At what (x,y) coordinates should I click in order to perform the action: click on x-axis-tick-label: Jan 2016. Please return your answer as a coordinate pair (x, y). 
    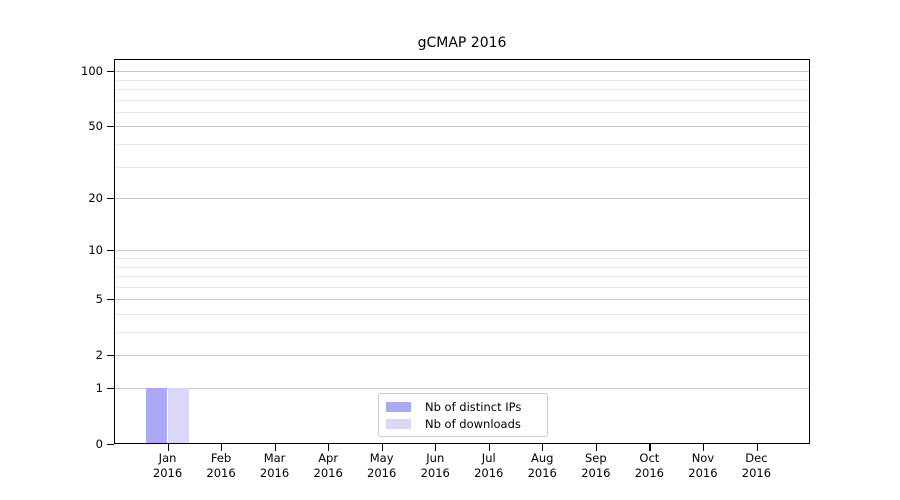
    Looking at the image, I should click on (168, 466).